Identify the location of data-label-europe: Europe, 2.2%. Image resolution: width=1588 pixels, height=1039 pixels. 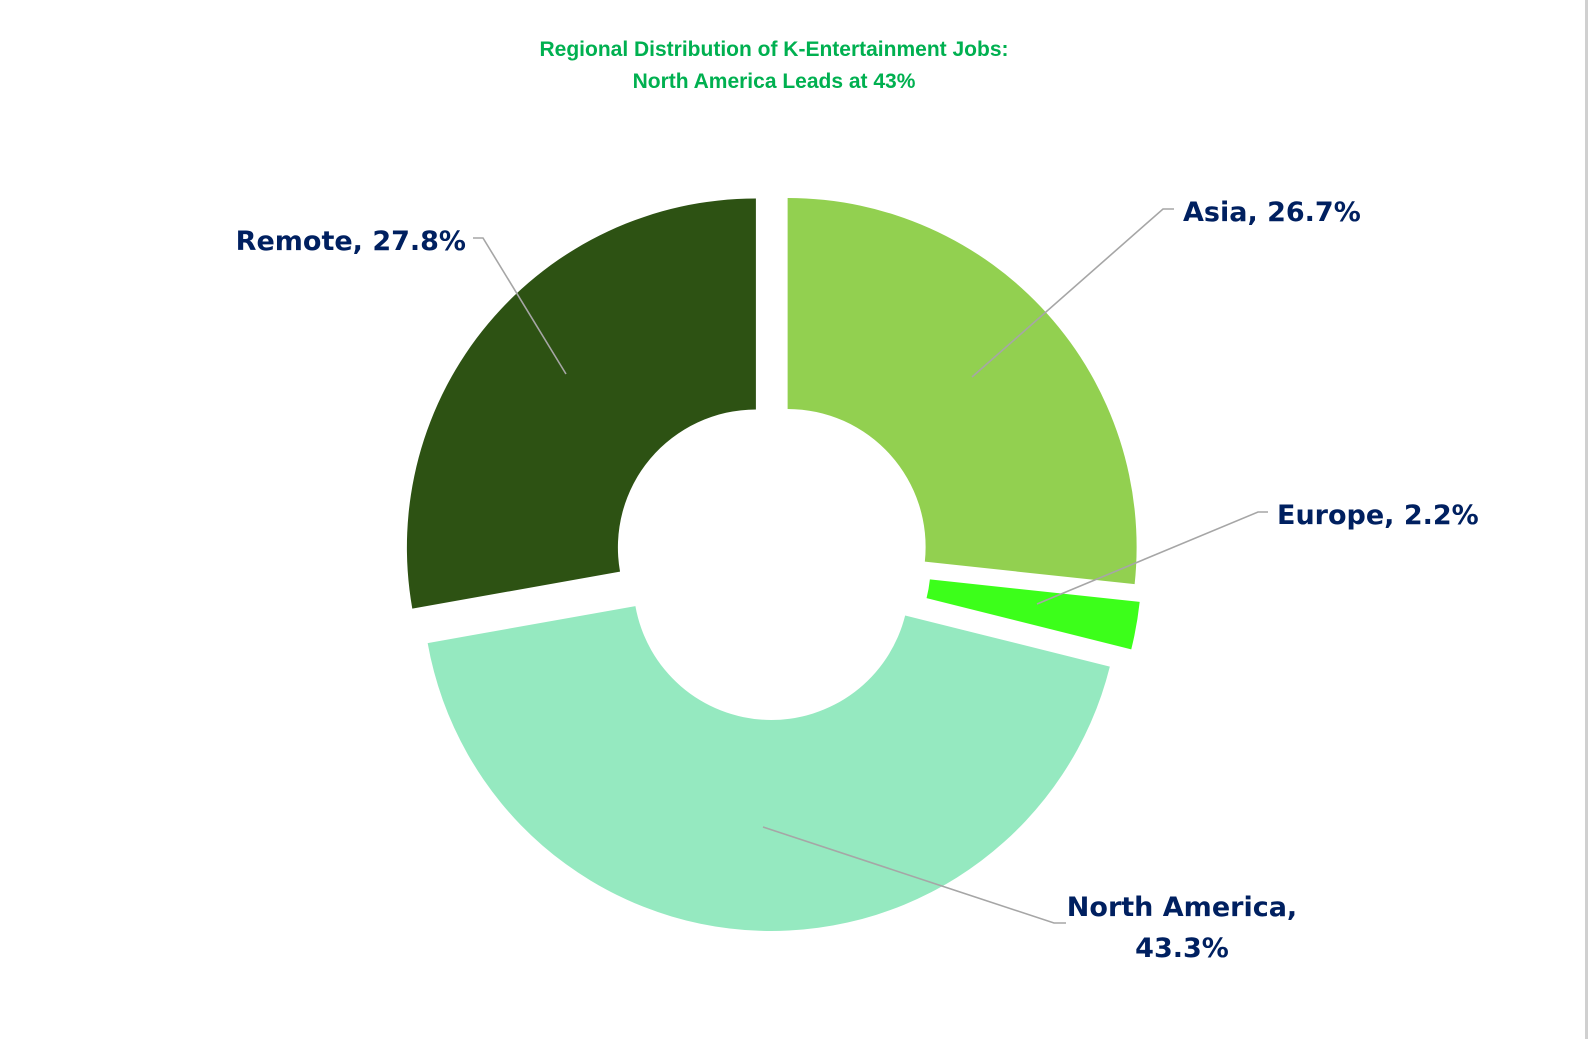
(1378, 515).